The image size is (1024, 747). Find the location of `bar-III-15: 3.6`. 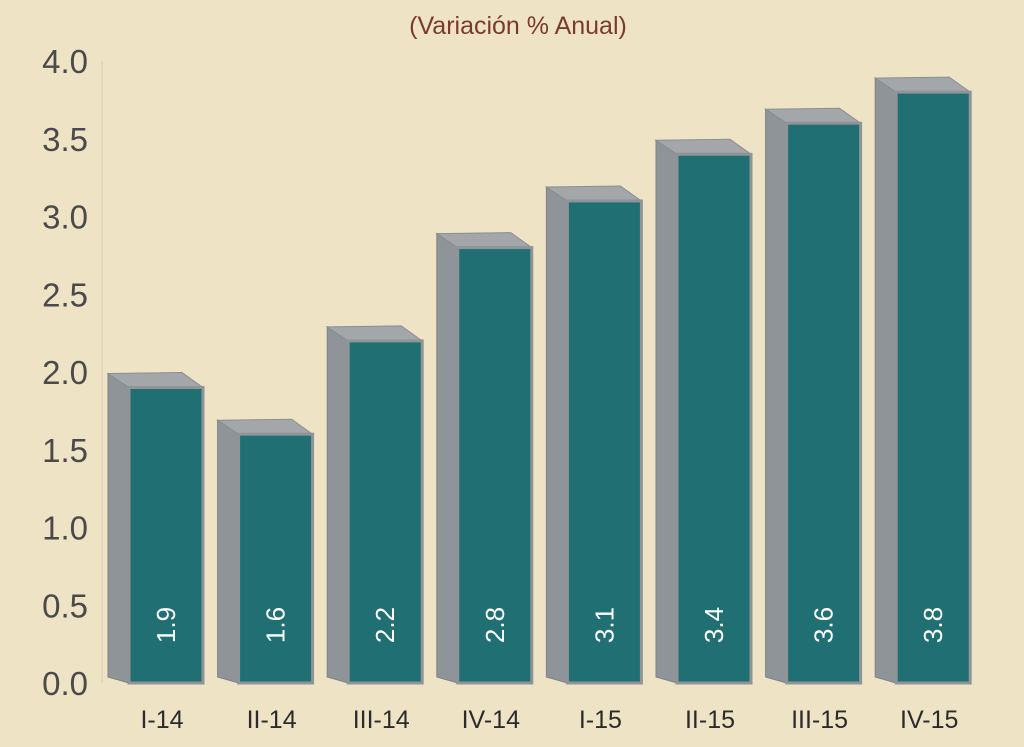

bar-III-15: 3.6 is located at coordinates (813, 396).